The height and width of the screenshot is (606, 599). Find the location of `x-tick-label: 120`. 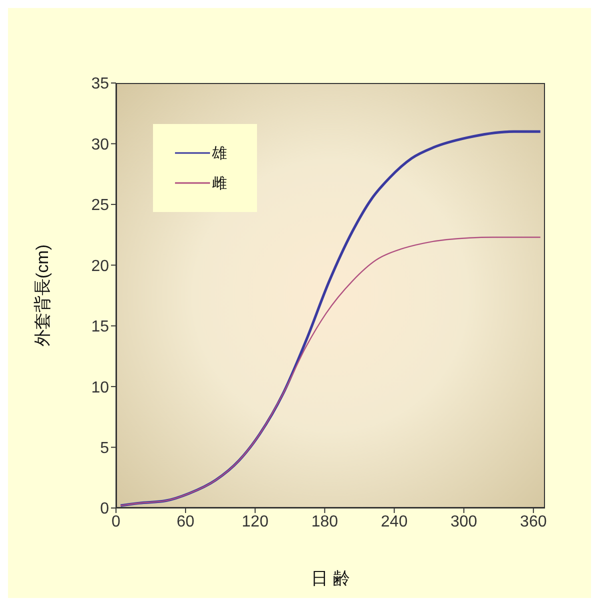

x-tick-label: 120 is located at coordinates (255, 521).